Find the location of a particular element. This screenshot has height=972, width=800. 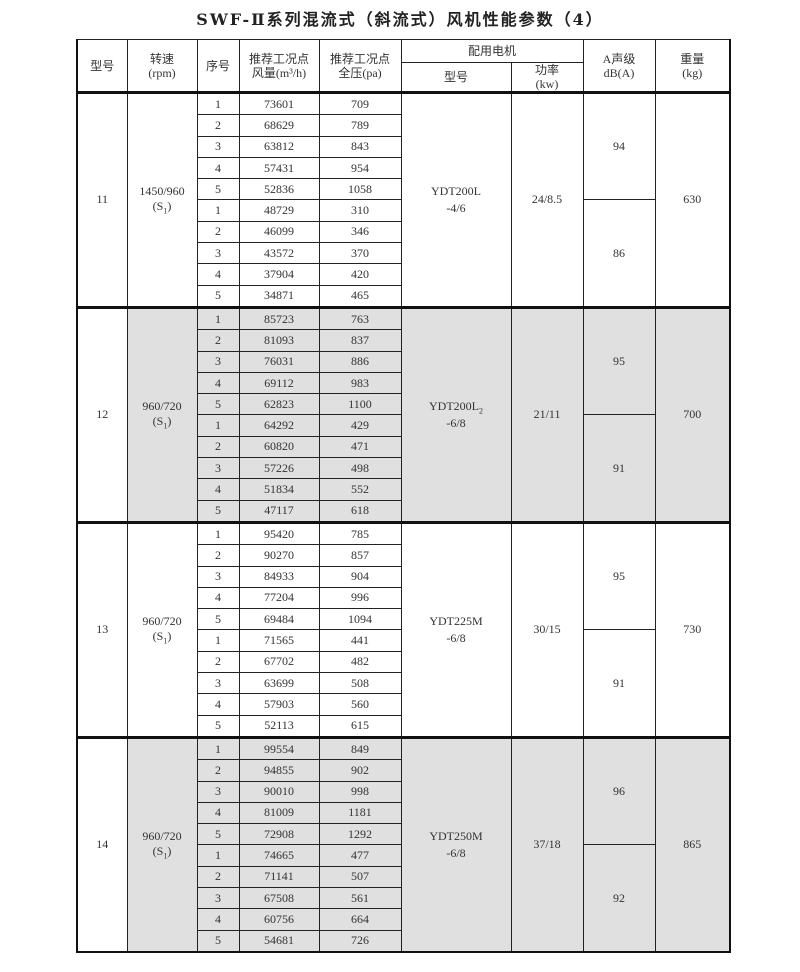

speed-series-sub: 1 is located at coordinates (165, 856).